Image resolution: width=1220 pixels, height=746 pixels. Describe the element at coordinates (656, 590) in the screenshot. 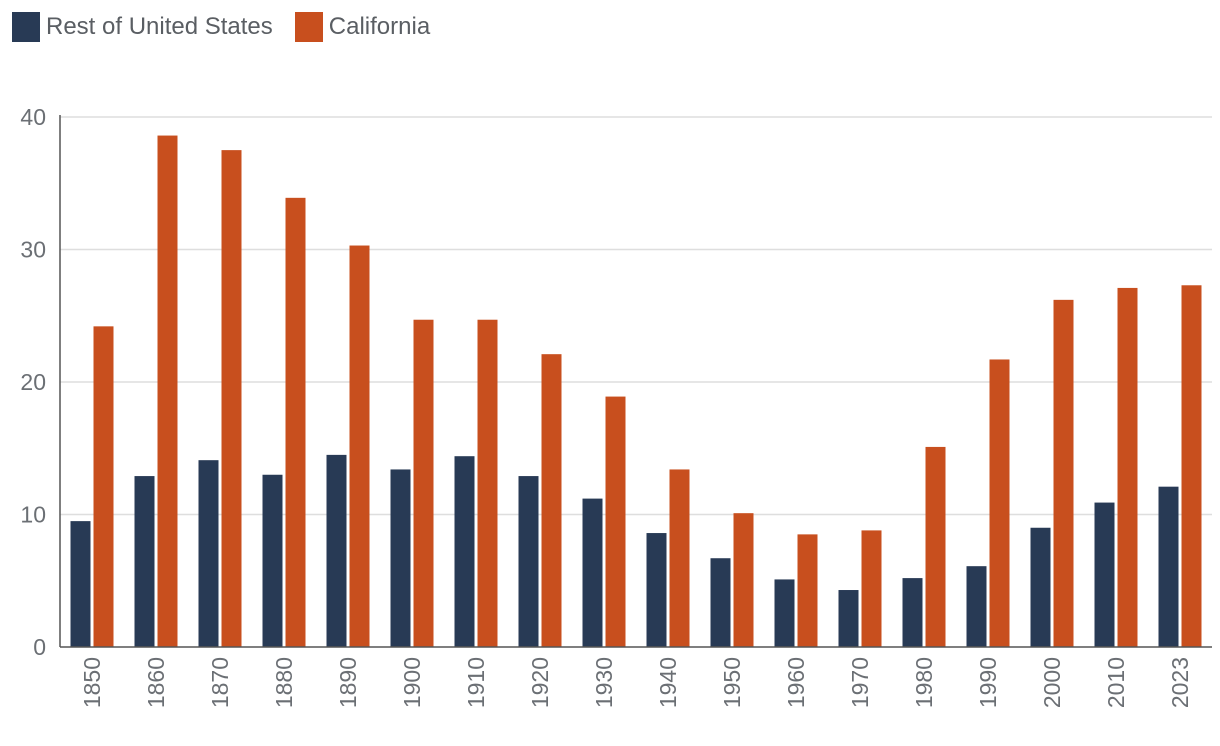

I see `bar-rest-1940` at that location.